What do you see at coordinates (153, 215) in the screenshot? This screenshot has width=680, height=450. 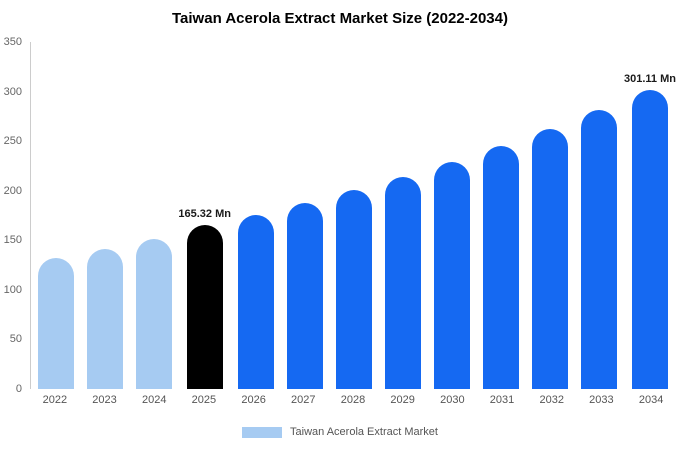 I see `bar-column-2024` at bounding box center [153, 215].